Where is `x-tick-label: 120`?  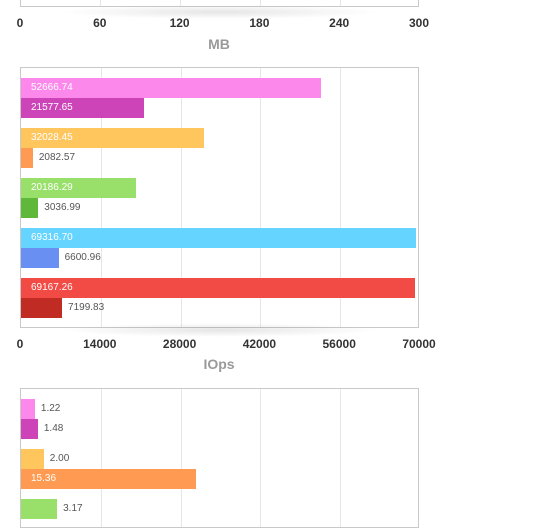
x-tick-label: 120 is located at coordinates (179, 23).